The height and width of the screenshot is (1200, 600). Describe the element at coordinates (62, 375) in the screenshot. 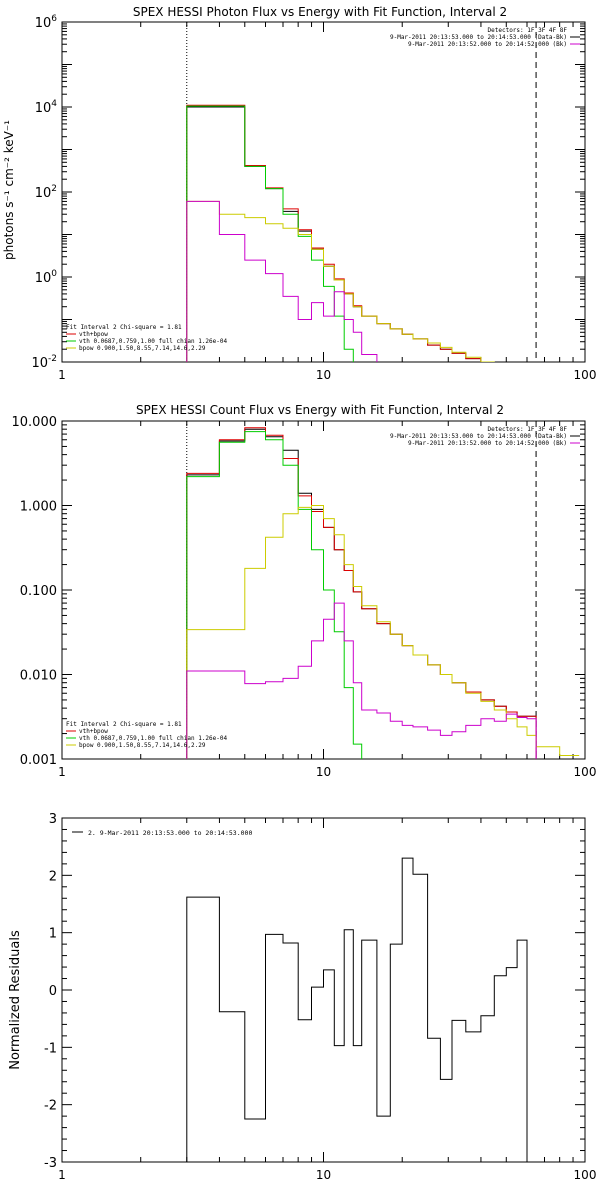

I see `photon-flux-x-tick-label: 1` at that location.